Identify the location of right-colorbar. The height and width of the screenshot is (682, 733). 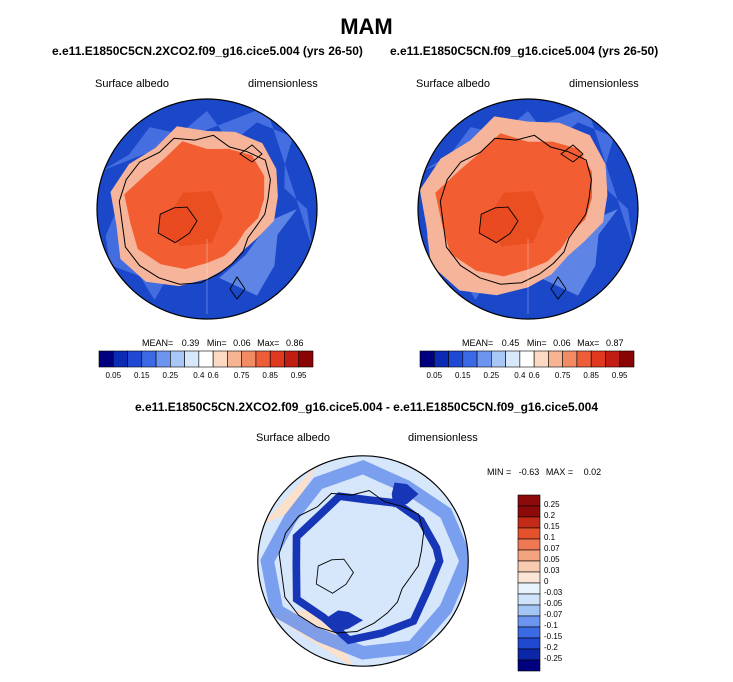
(527, 359).